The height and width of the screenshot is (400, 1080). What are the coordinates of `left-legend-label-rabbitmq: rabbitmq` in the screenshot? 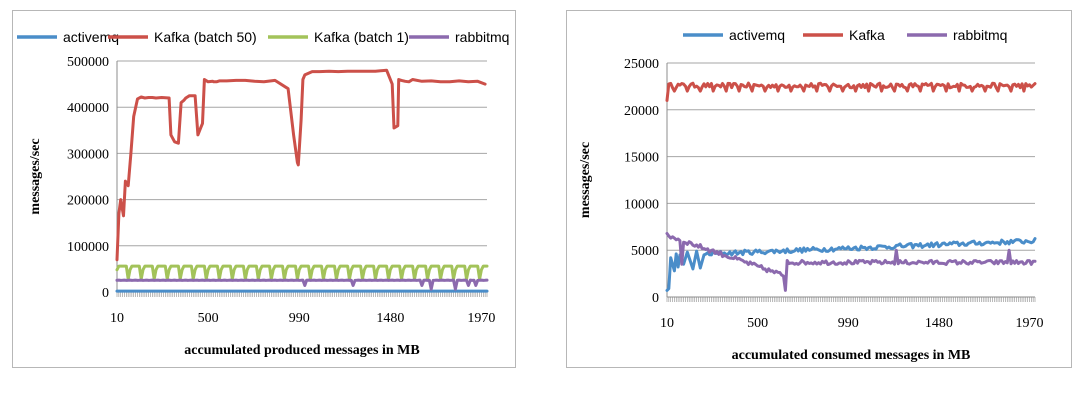 It's located at (482, 37).